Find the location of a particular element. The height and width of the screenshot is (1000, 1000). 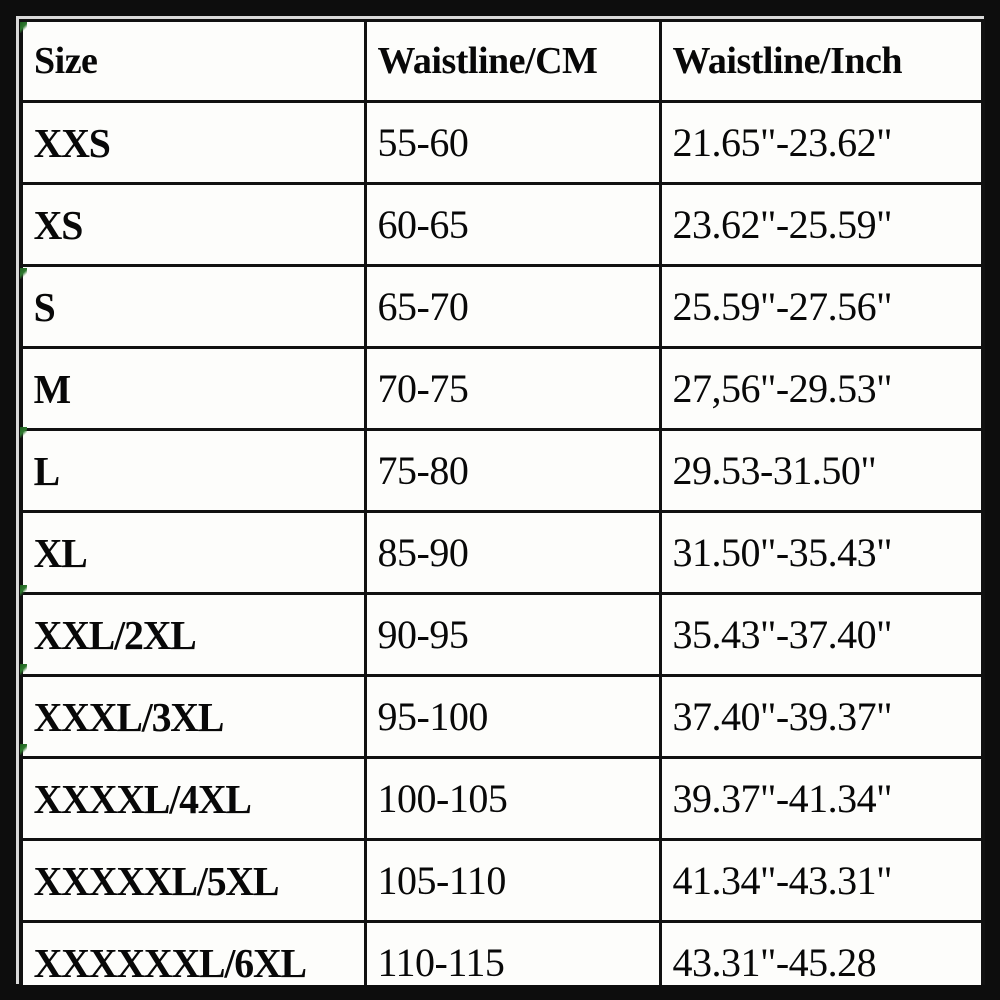

table-row: L 75-80 29.53-31.50" is located at coordinates (502, 471).